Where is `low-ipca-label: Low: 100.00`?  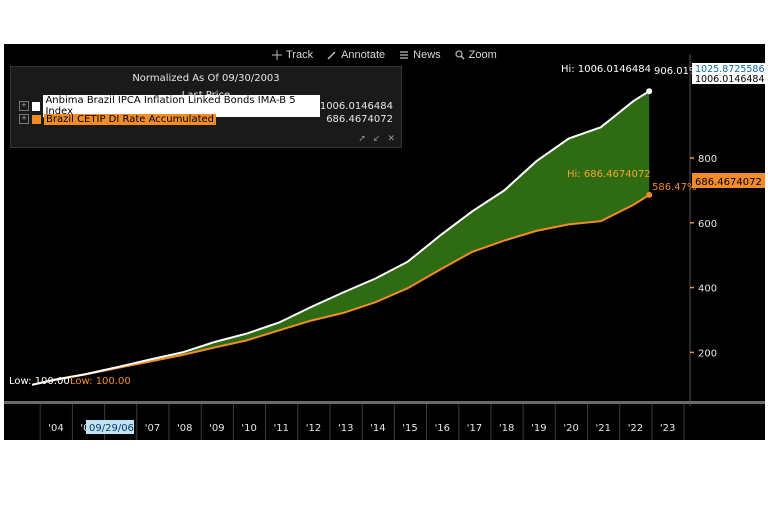
low-ipca-label: Low: 100.00 is located at coordinates (39, 381).